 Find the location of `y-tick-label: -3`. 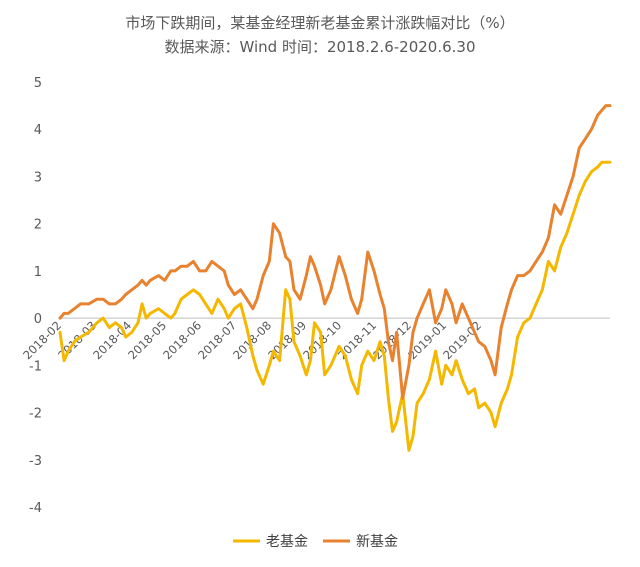

y-tick-label: -3 is located at coordinates (35, 461).